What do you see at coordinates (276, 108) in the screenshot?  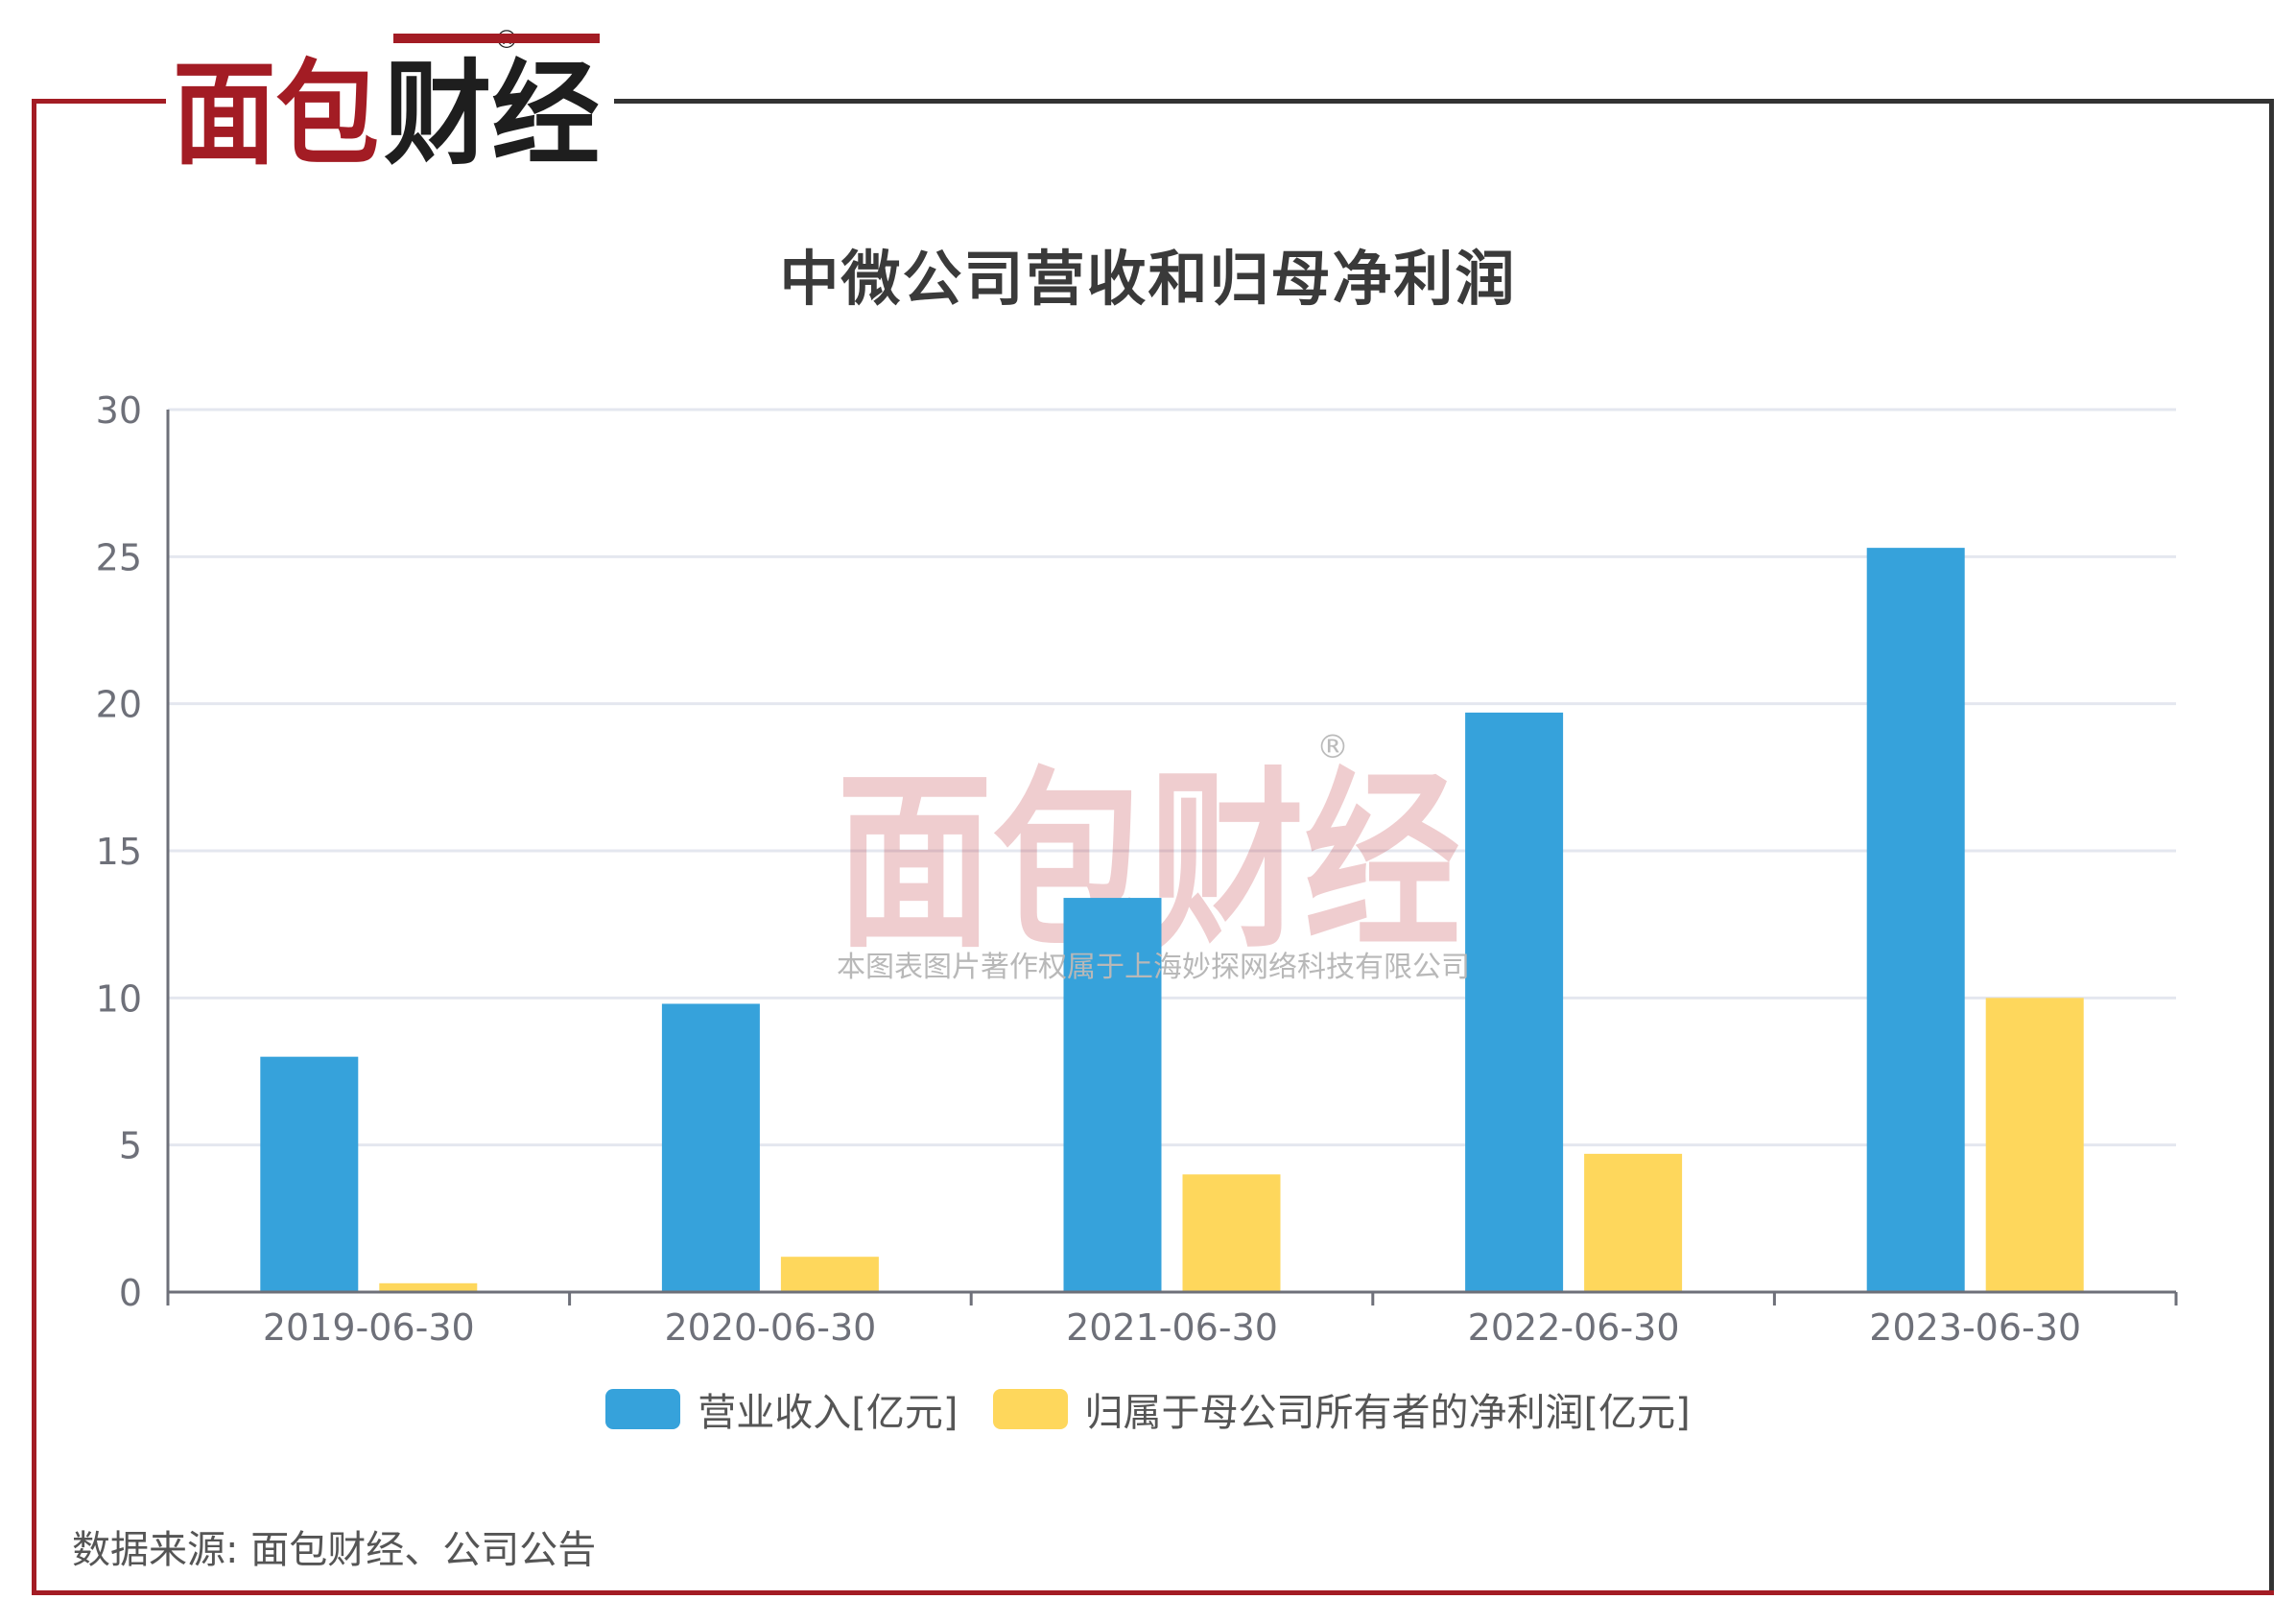 I see `logo-text-red: 面包` at bounding box center [276, 108].